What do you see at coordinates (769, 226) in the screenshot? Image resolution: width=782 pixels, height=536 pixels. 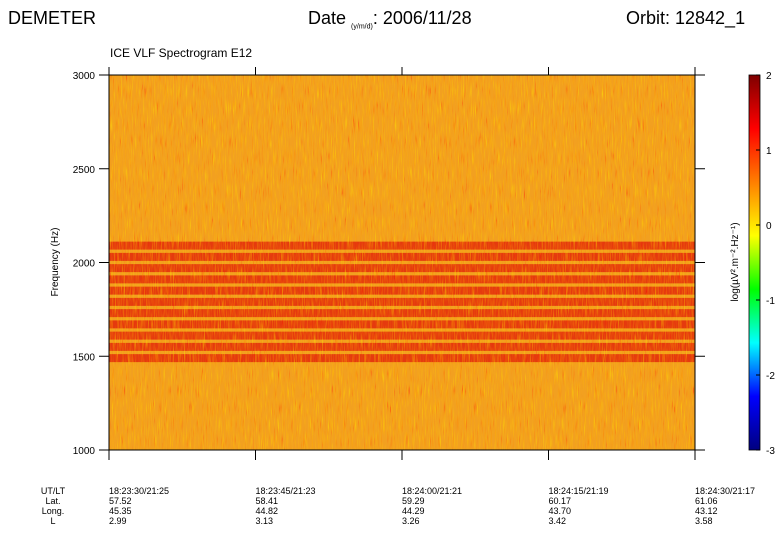 I see `colorbar-tick-label: 0` at bounding box center [769, 226].